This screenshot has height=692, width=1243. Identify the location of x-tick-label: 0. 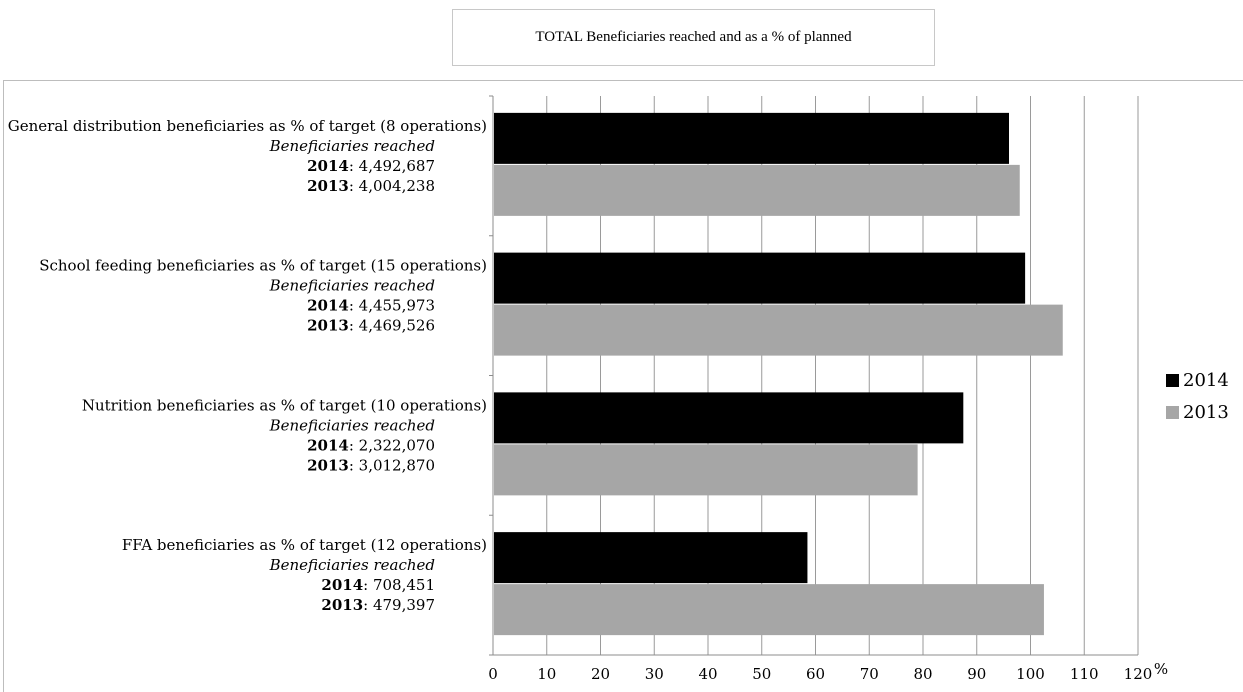
(493, 674).